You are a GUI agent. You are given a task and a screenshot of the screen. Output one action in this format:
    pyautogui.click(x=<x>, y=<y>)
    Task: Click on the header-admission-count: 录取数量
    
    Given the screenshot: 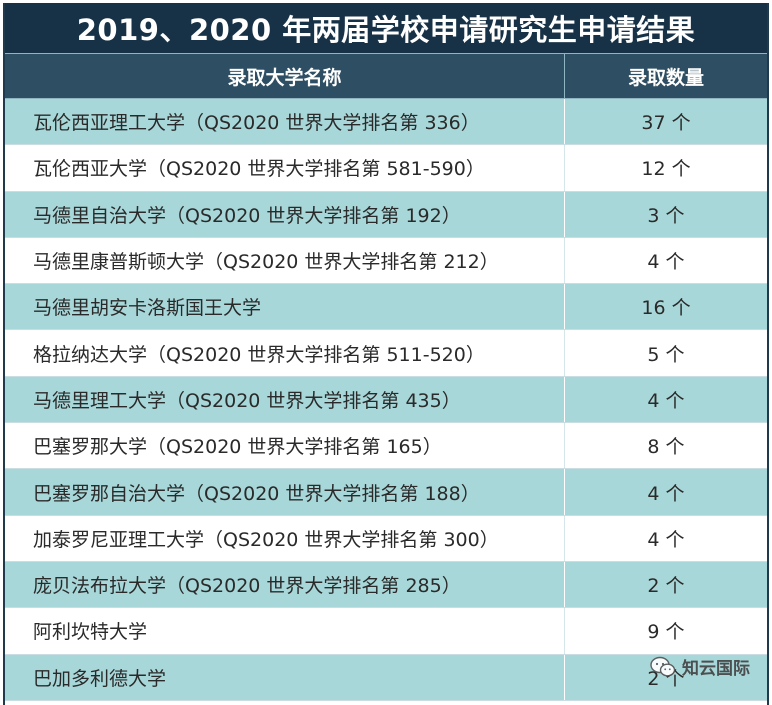 What is the action you would take?
    pyautogui.click(x=665, y=77)
    